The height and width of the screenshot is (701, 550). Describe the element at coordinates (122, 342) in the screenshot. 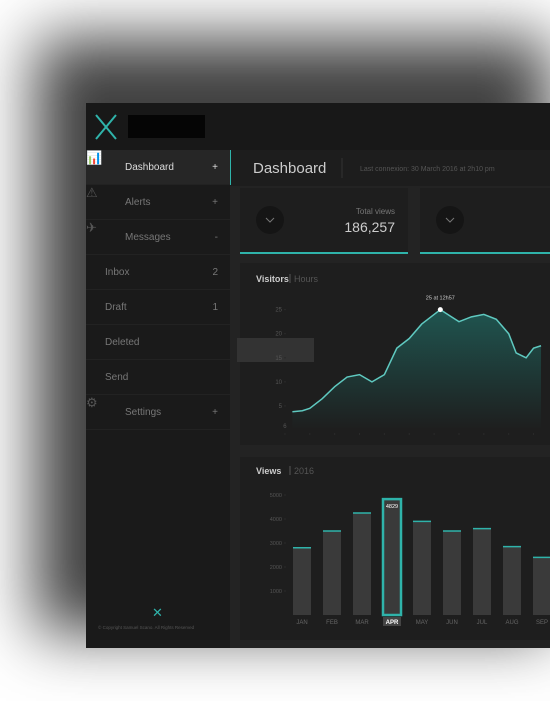

I see `nav-label: Deleted` at that location.